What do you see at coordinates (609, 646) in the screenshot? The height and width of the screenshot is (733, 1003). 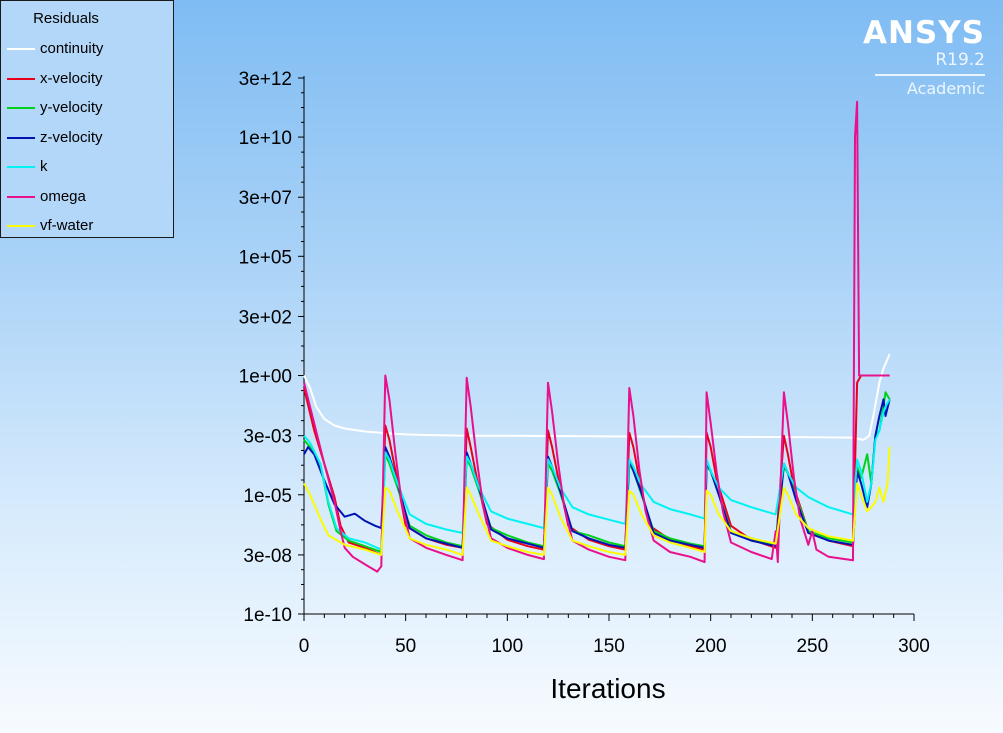 I see `x-tick-label: 150` at bounding box center [609, 646].